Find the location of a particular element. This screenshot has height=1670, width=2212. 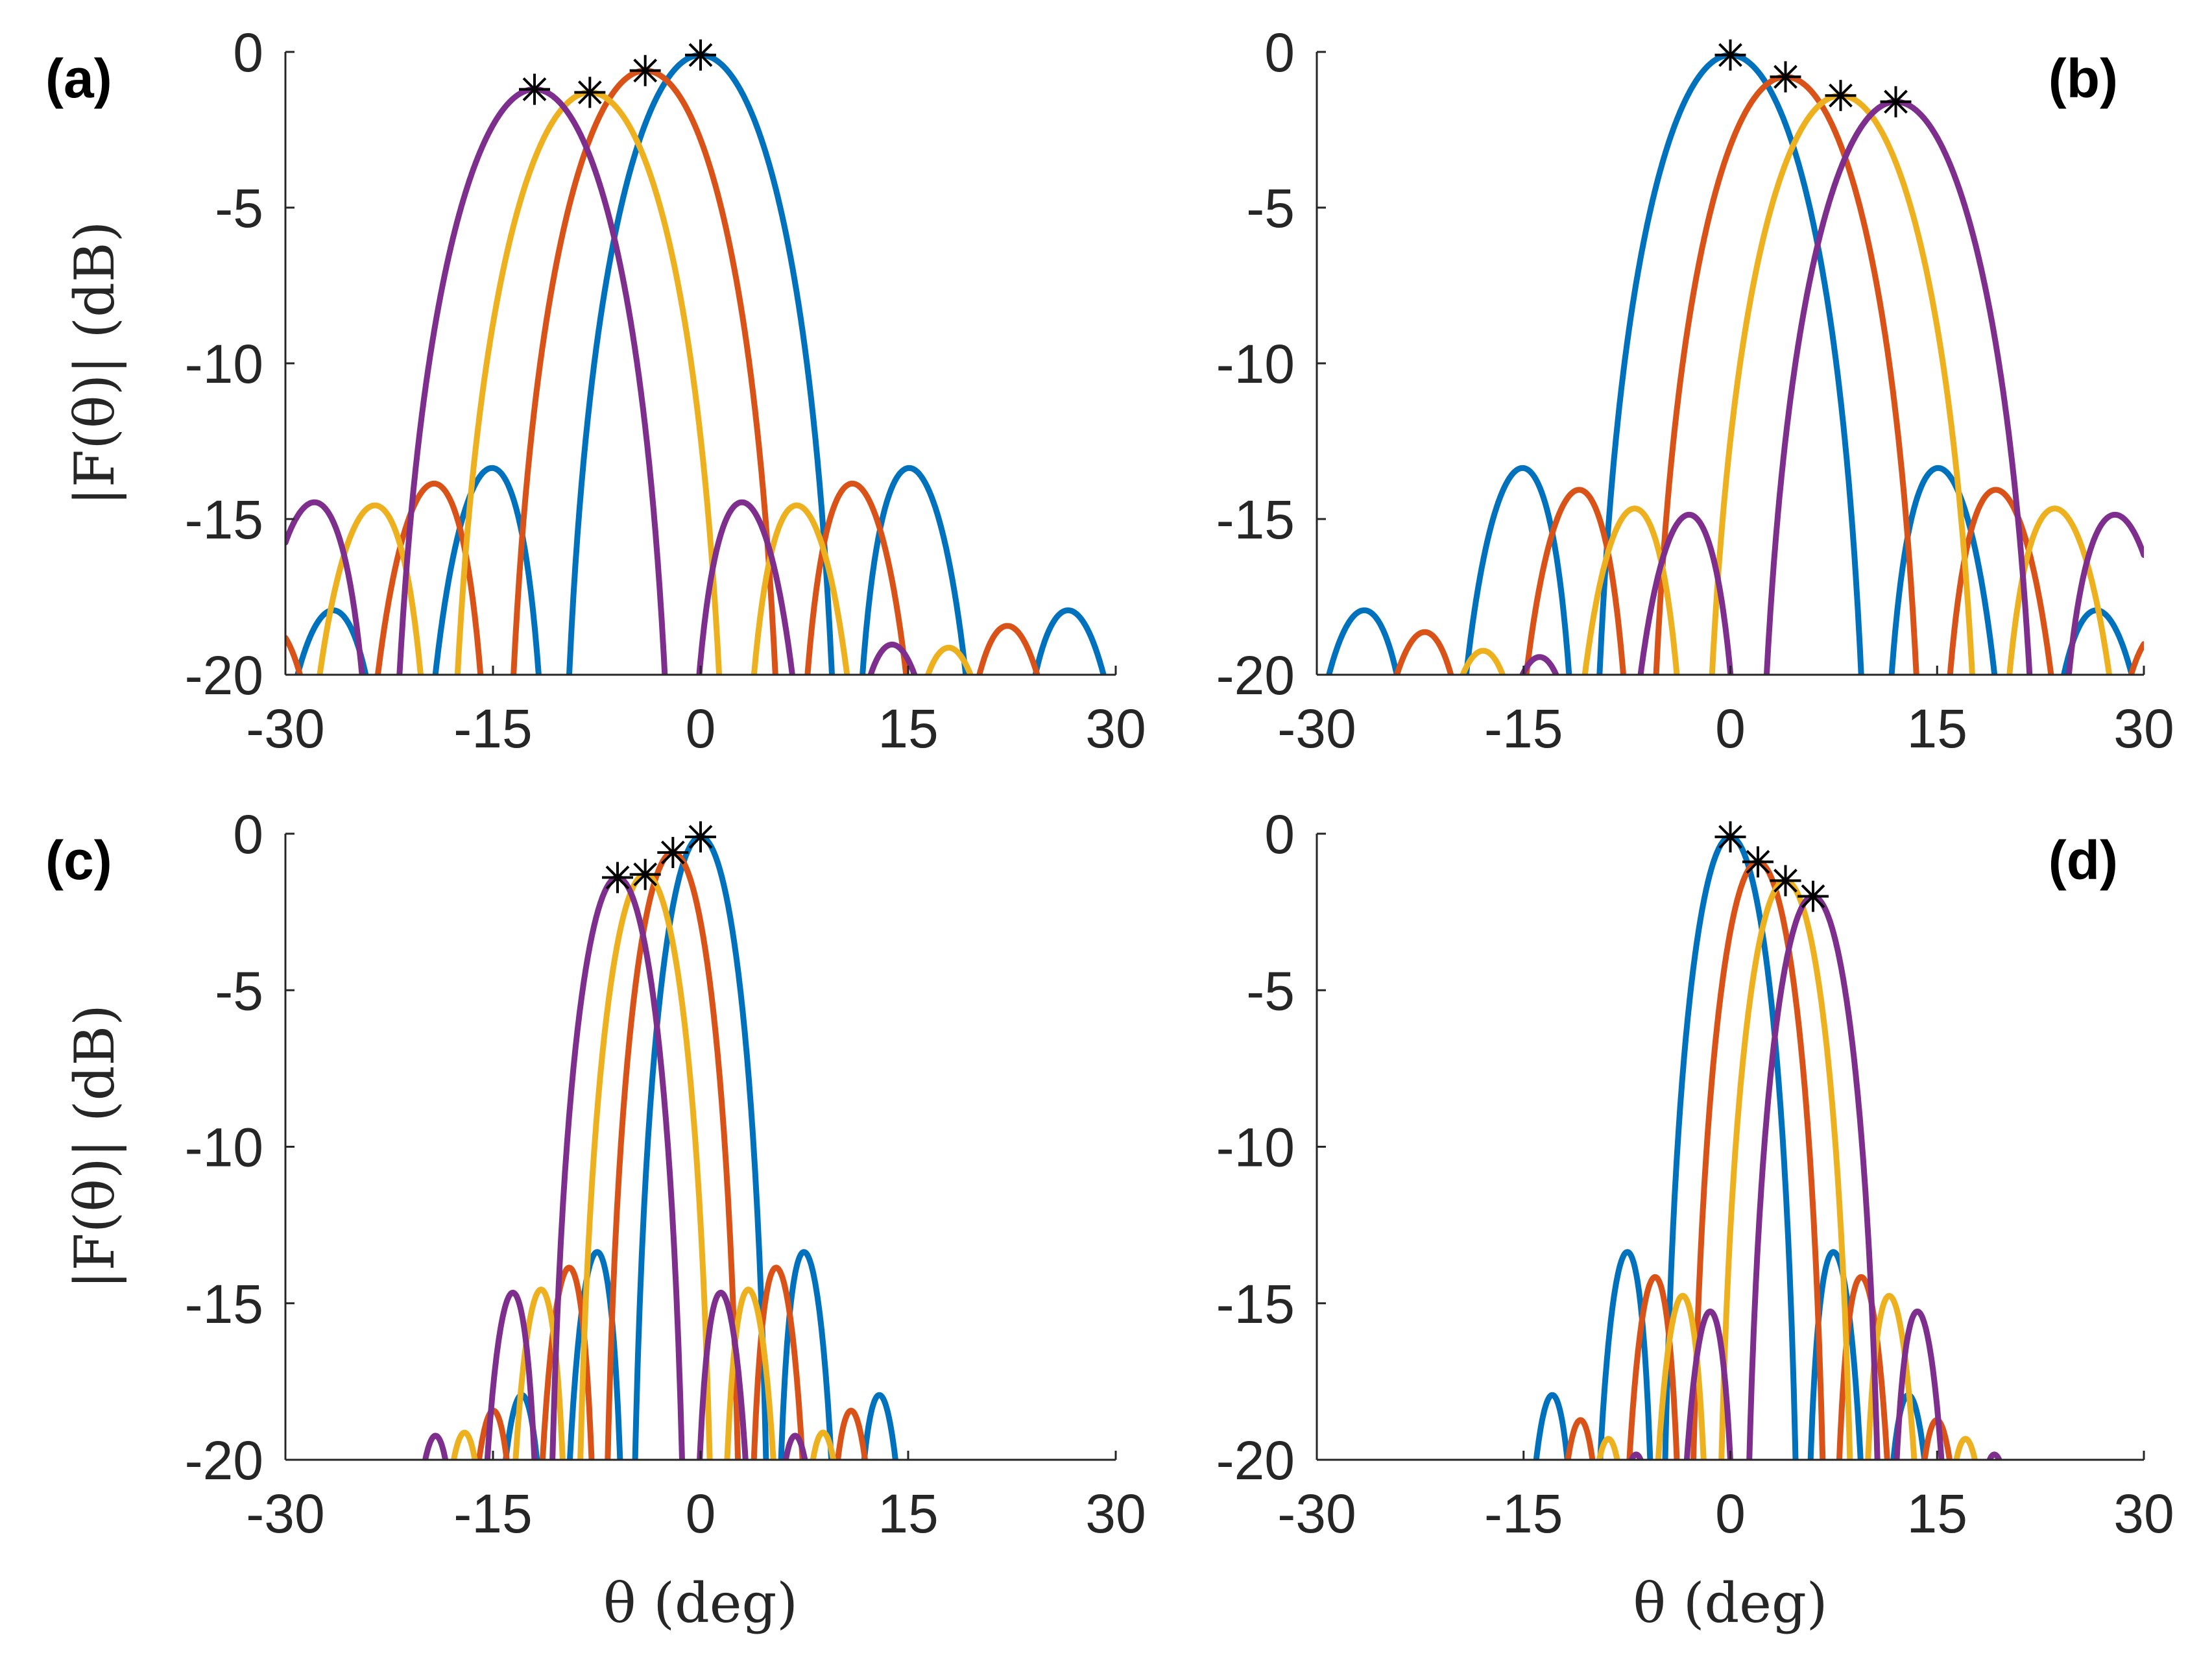

panel-label: (d) is located at coordinates (2083, 860).